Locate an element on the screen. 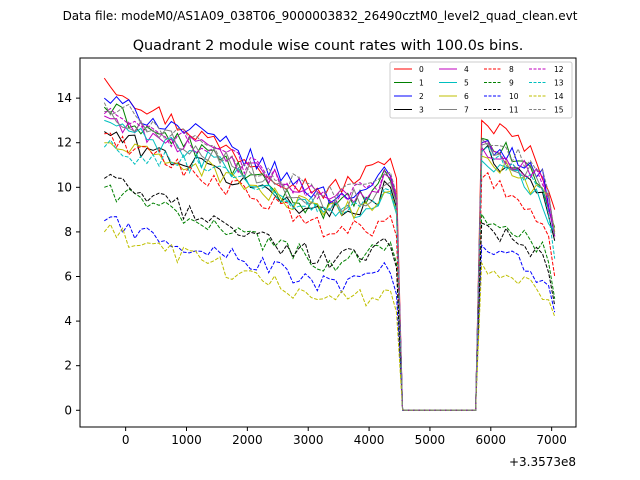  legend-label-2: 2 is located at coordinates (421, 96).